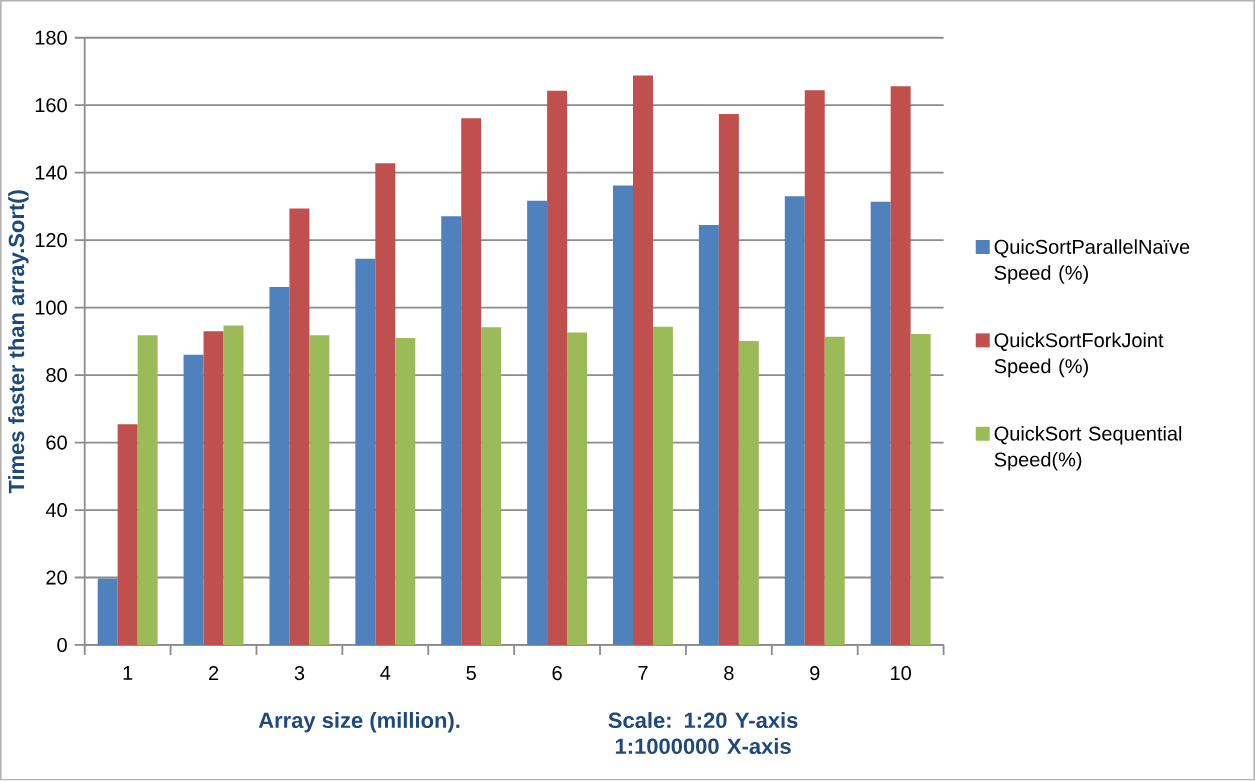  Describe the element at coordinates (51, 307) in the screenshot. I see `y-tick-label: 100` at that location.